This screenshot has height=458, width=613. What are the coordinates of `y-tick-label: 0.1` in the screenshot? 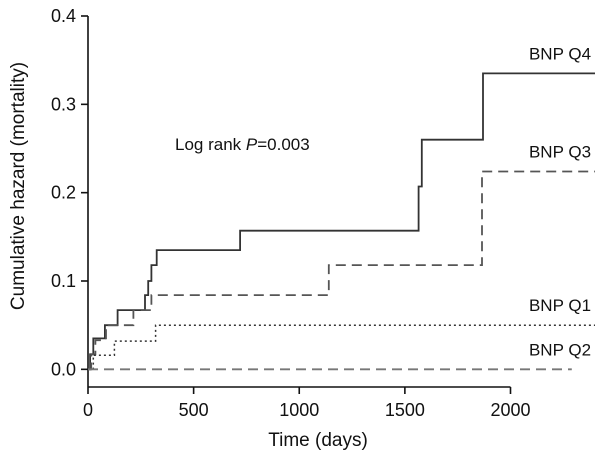 It's located at (63, 281).